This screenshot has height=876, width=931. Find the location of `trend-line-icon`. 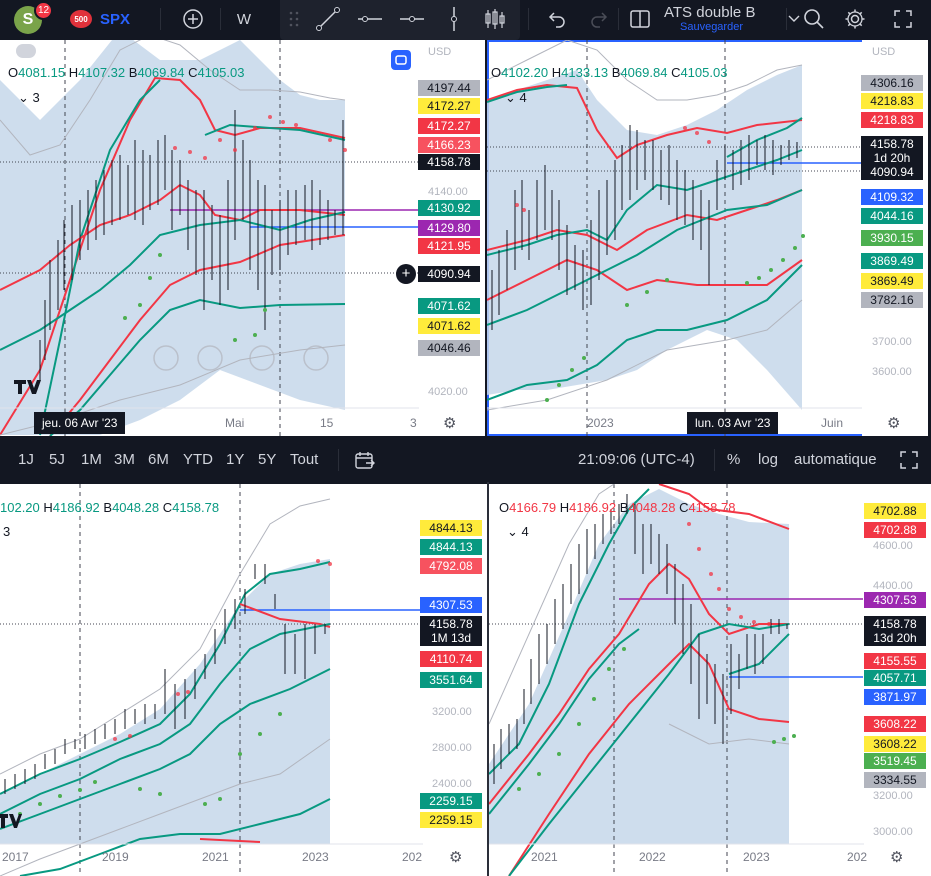

trend-line-icon is located at coordinates (328, 19).